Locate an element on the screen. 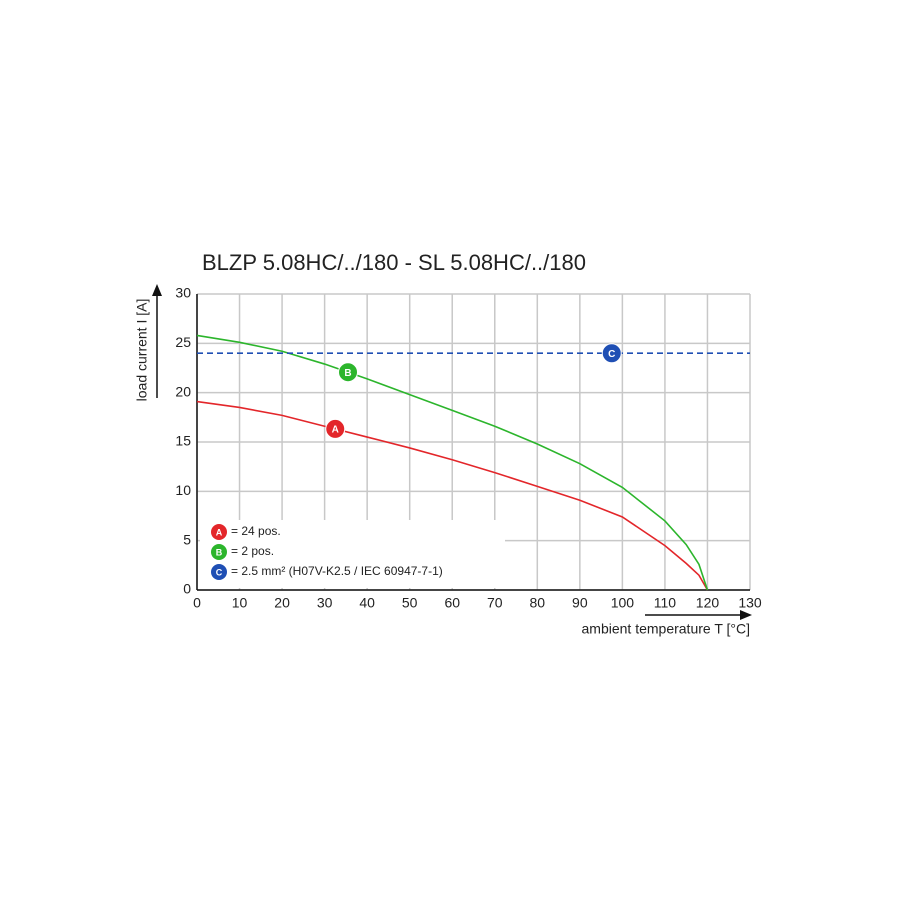 Image resolution: width=900 pixels, height=900 pixels. legend-marker-label: C is located at coordinates (219, 572).